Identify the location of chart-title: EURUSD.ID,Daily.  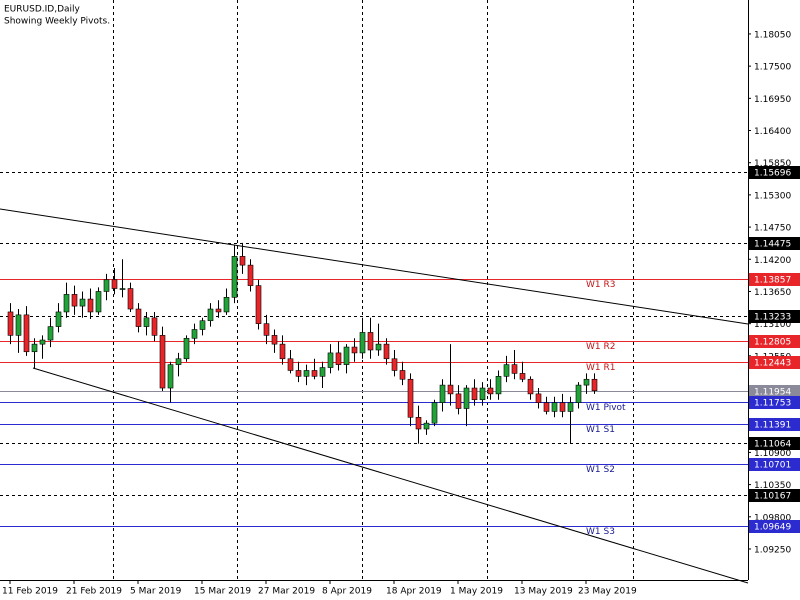
(42, 10).